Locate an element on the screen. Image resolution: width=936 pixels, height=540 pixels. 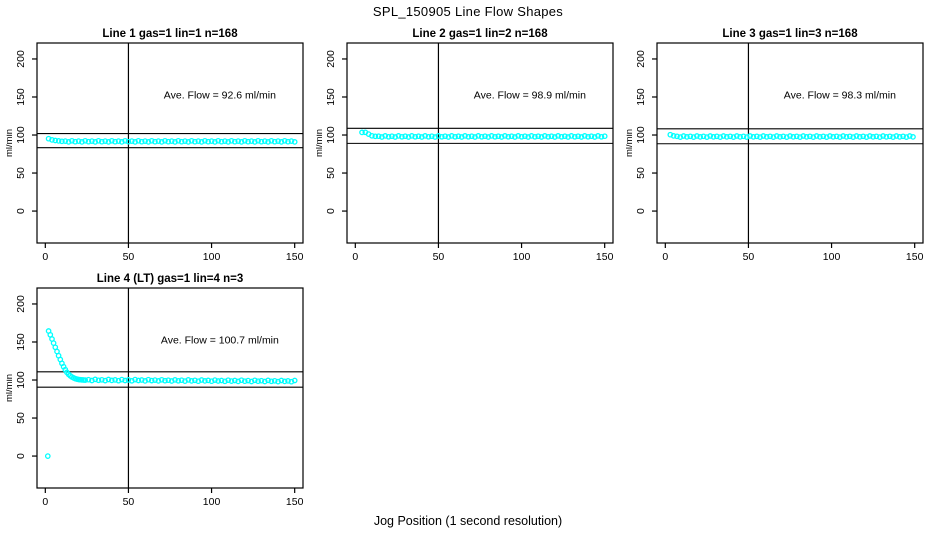
x-axis-title: Jog Position (1 second resolution) is located at coordinates (468, 521).